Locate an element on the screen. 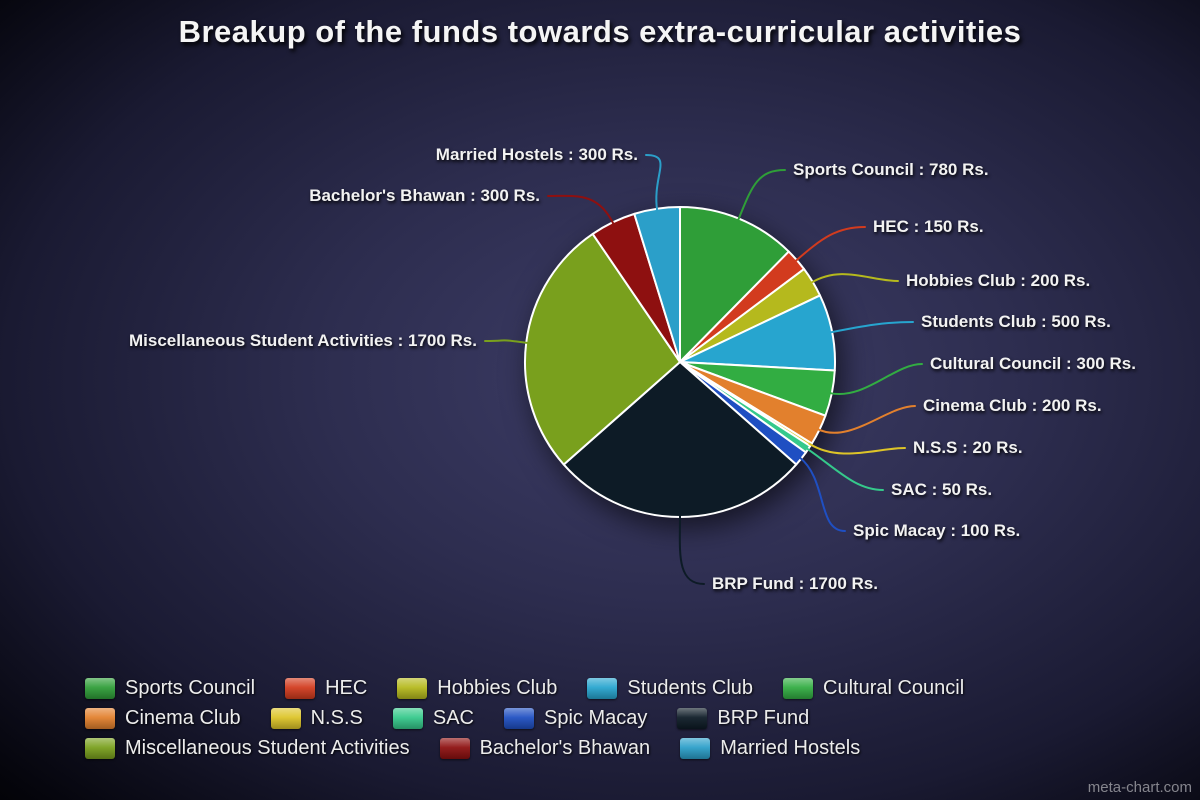 This screenshot has width=1200, height=800. legend-swatch-miscellaneous-student-activities is located at coordinates (100, 748).